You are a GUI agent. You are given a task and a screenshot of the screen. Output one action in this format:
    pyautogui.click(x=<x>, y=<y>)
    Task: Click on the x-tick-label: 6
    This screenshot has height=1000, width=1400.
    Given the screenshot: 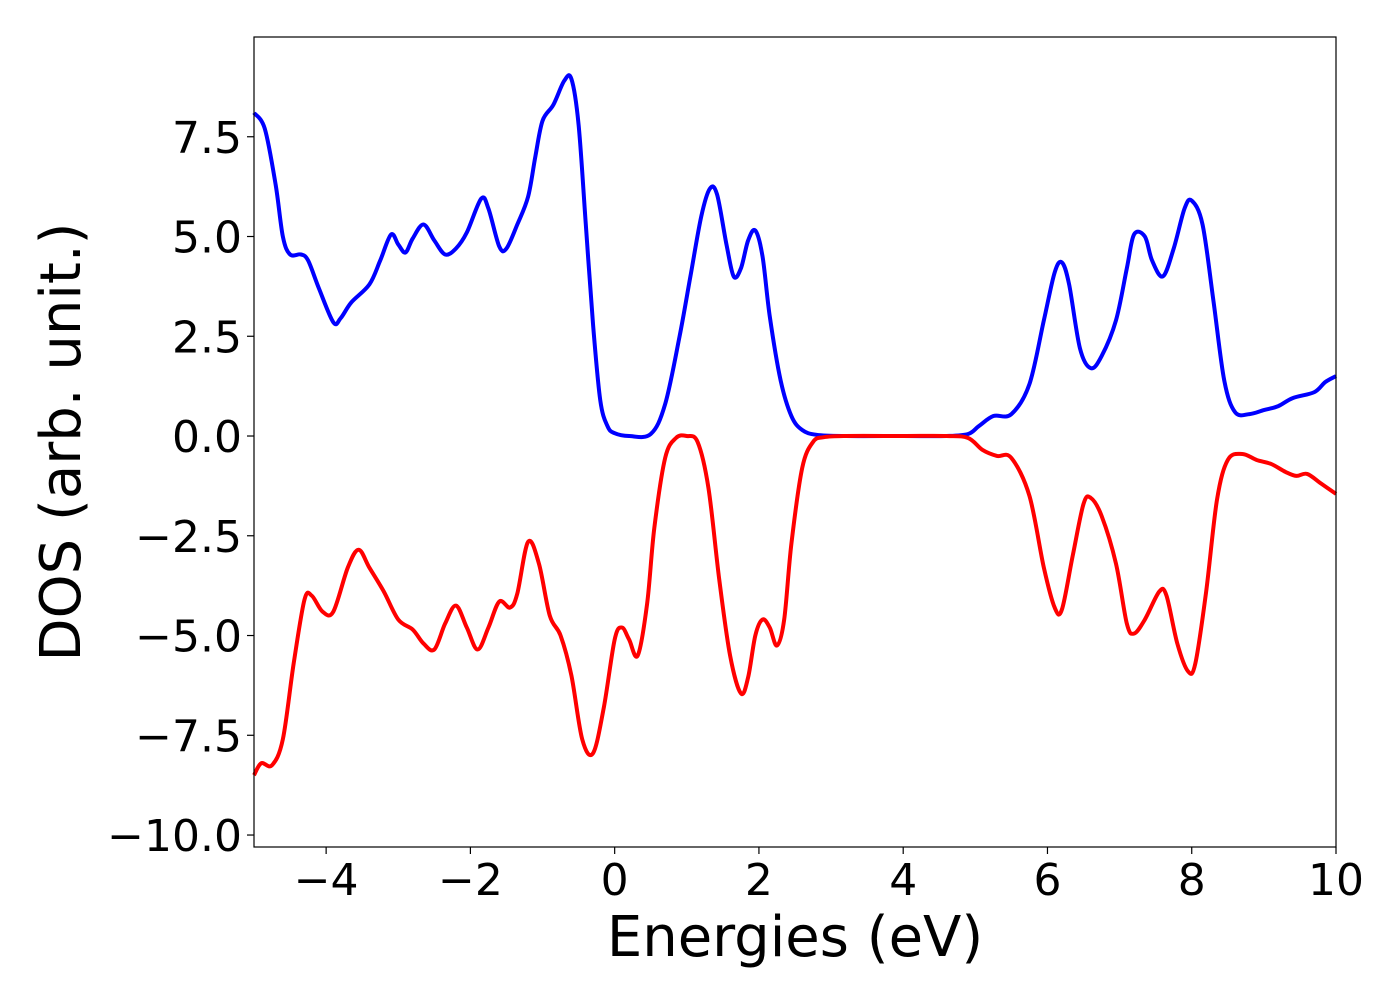 What is the action you would take?
    pyautogui.click(x=1047, y=880)
    